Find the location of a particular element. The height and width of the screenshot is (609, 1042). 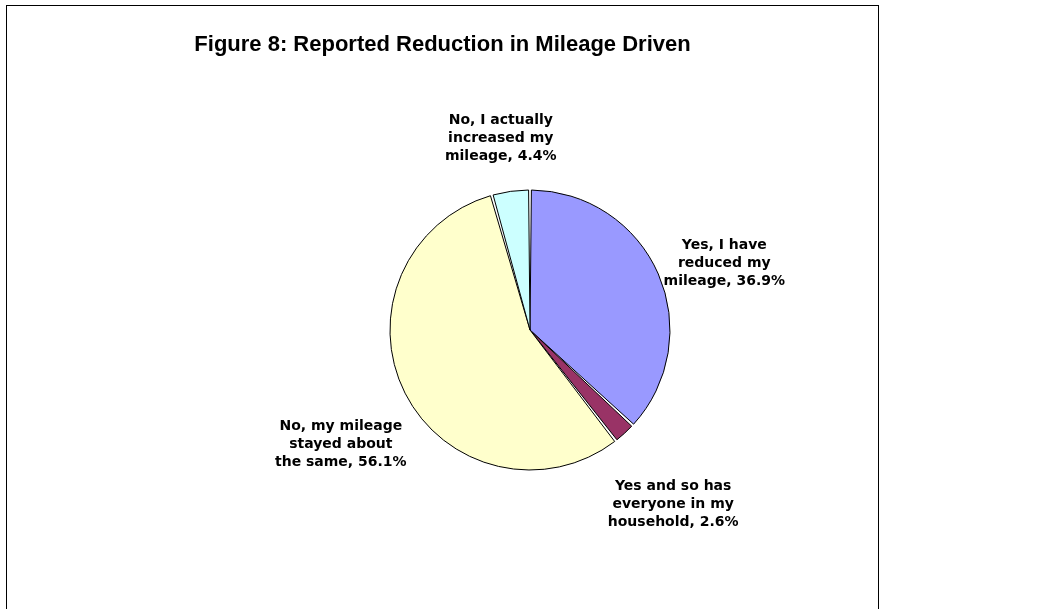

slice-label: No, I actually increased my mileage, 4.4% is located at coordinates (500, 137).